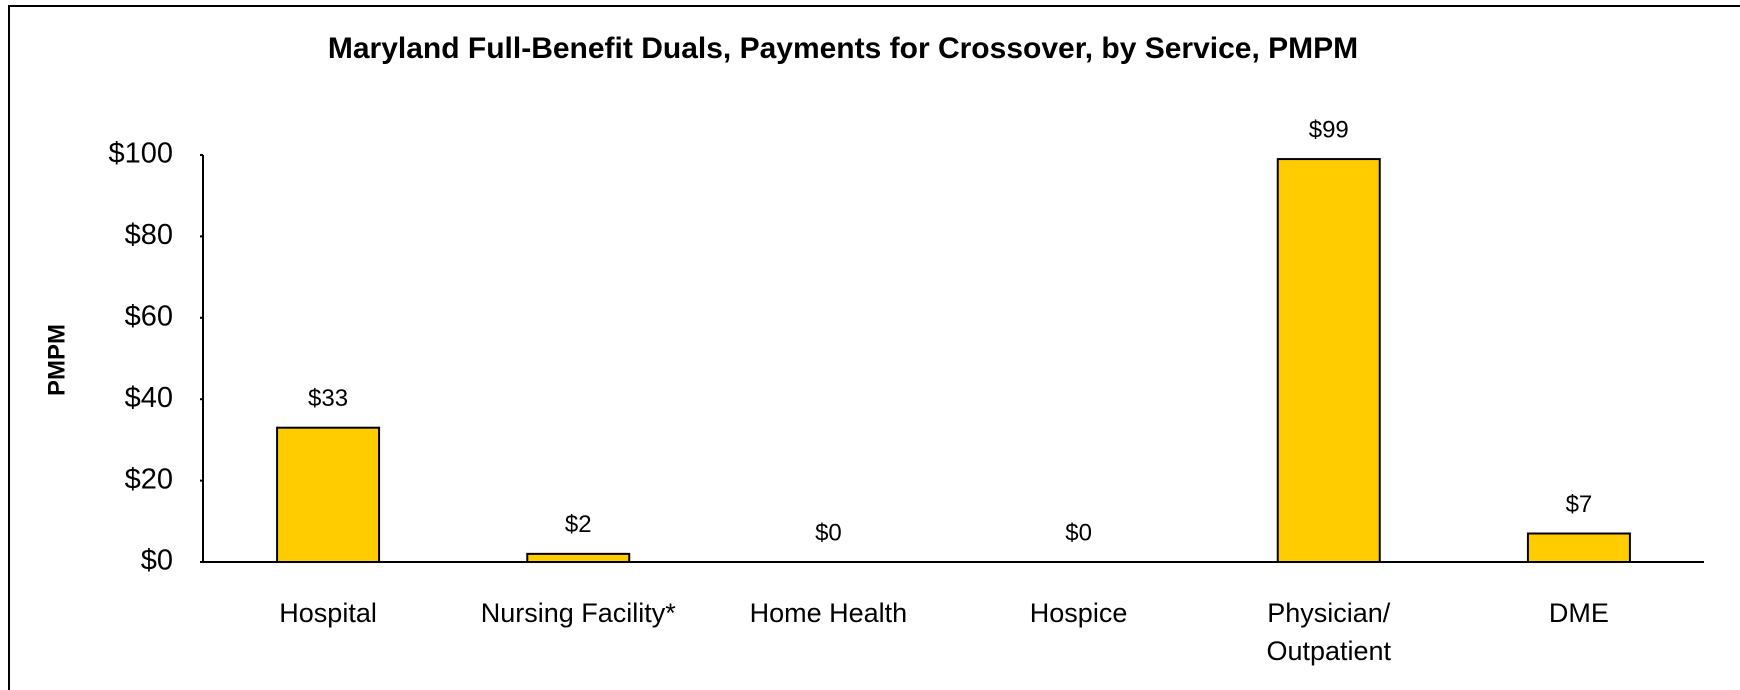 This screenshot has height=690, width=1740. What do you see at coordinates (149, 398) in the screenshot?
I see `y-tick-label: $40` at bounding box center [149, 398].